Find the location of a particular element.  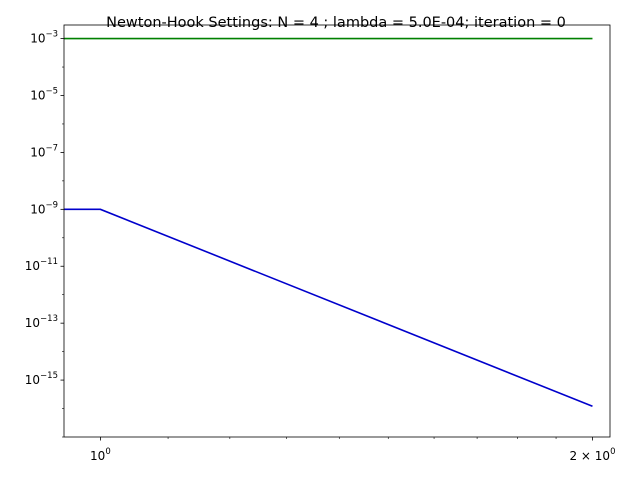

y-tick-label: 10⁻¹¹ is located at coordinates (41, 265).